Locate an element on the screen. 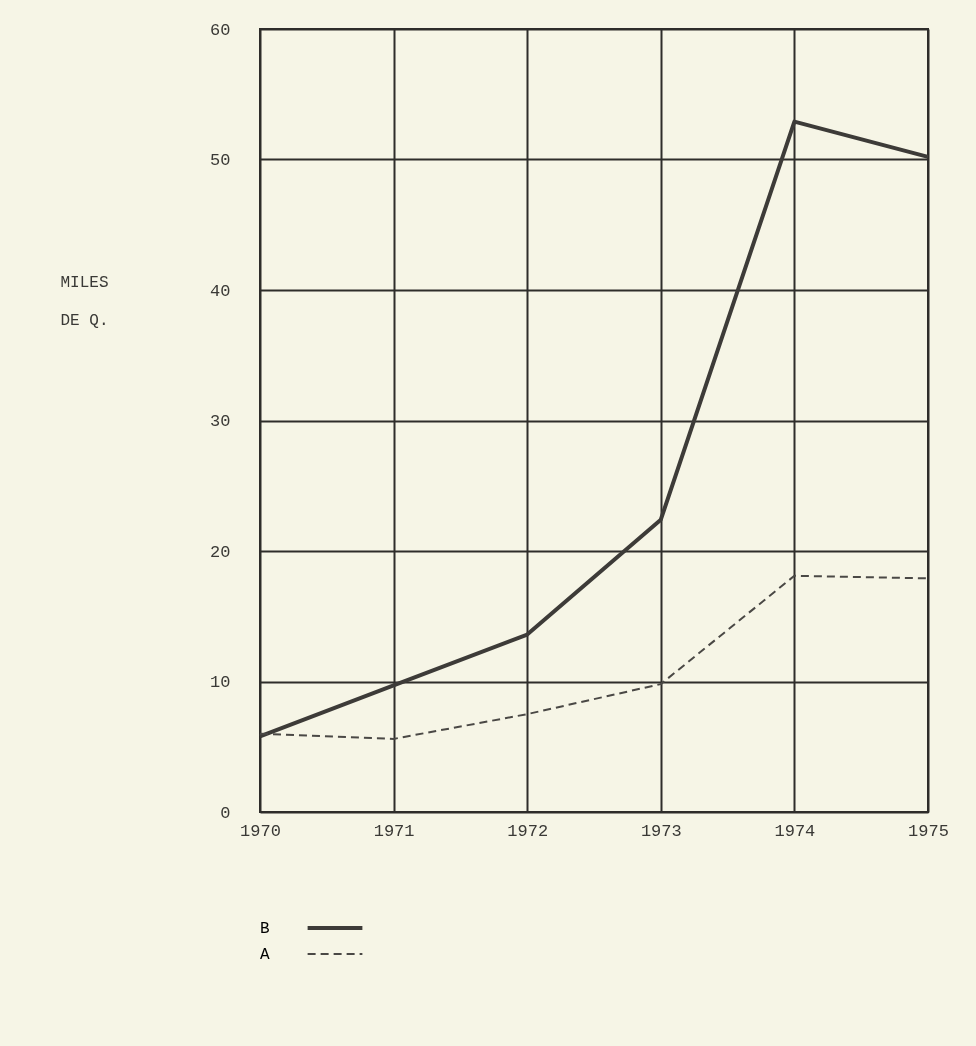 The image size is (976, 1046). x-tick-label: 1972 is located at coordinates (528, 831).